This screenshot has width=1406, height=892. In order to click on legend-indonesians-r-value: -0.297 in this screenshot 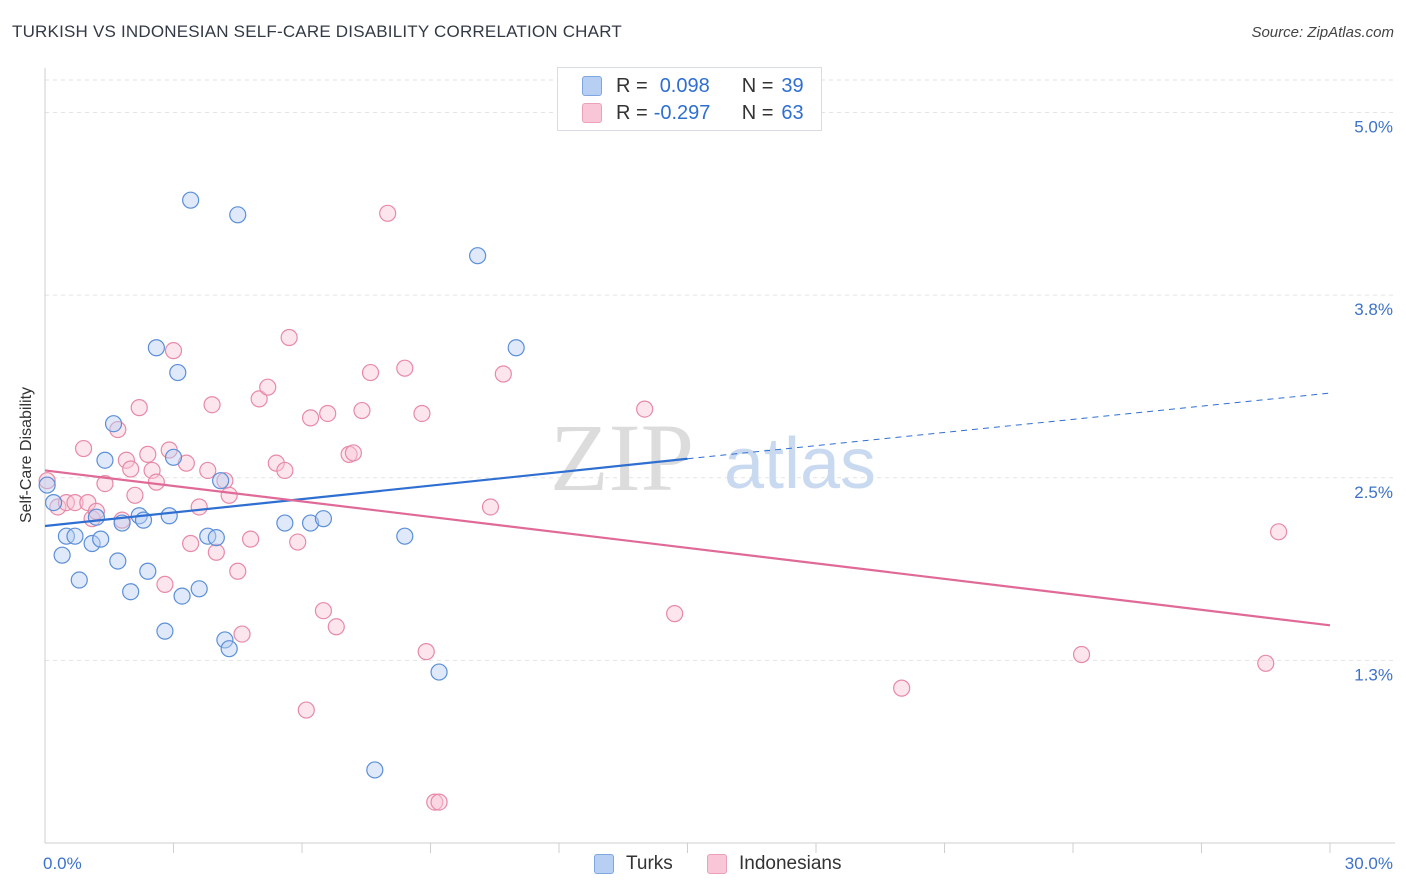, I will do `click(682, 112)`.